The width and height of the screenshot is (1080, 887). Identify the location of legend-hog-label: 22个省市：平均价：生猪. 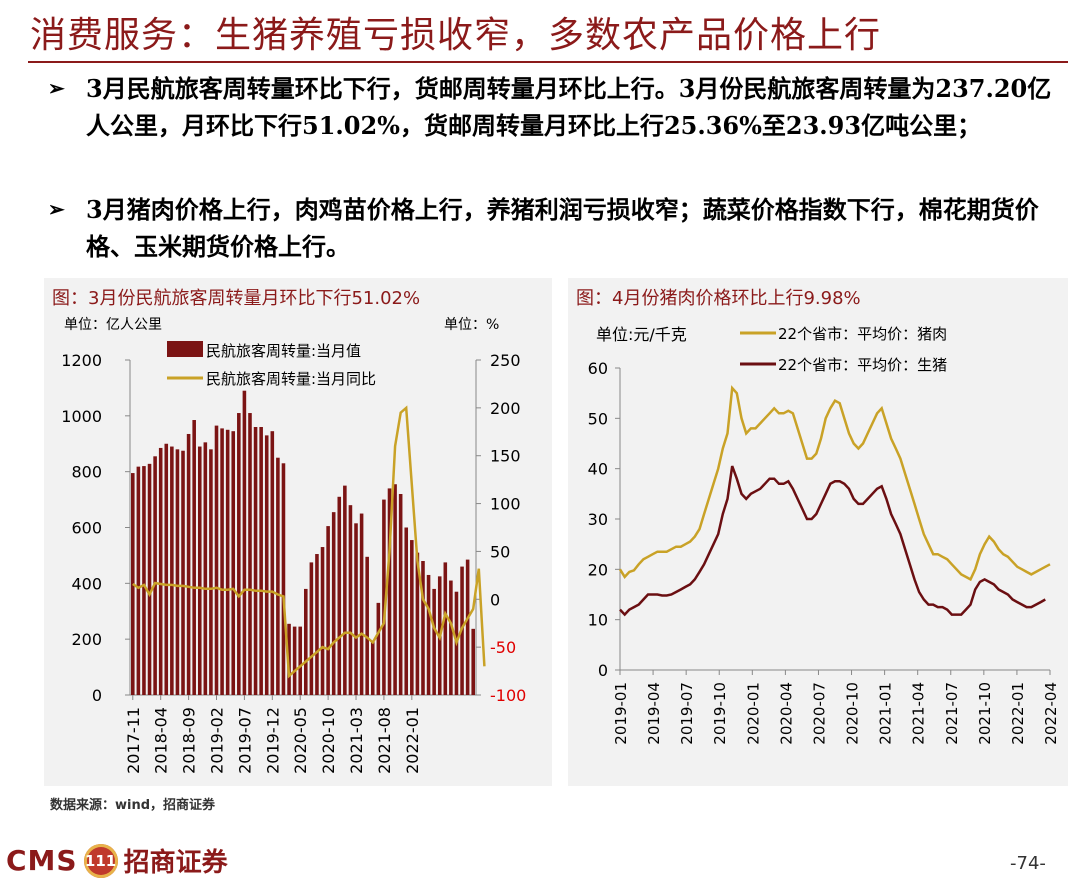
(862, 365).